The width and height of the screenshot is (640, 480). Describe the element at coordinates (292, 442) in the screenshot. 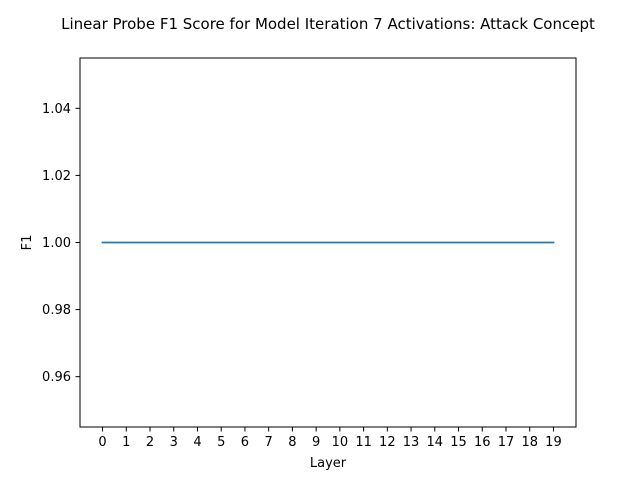

I see `x-tick-label: 8` at that location.